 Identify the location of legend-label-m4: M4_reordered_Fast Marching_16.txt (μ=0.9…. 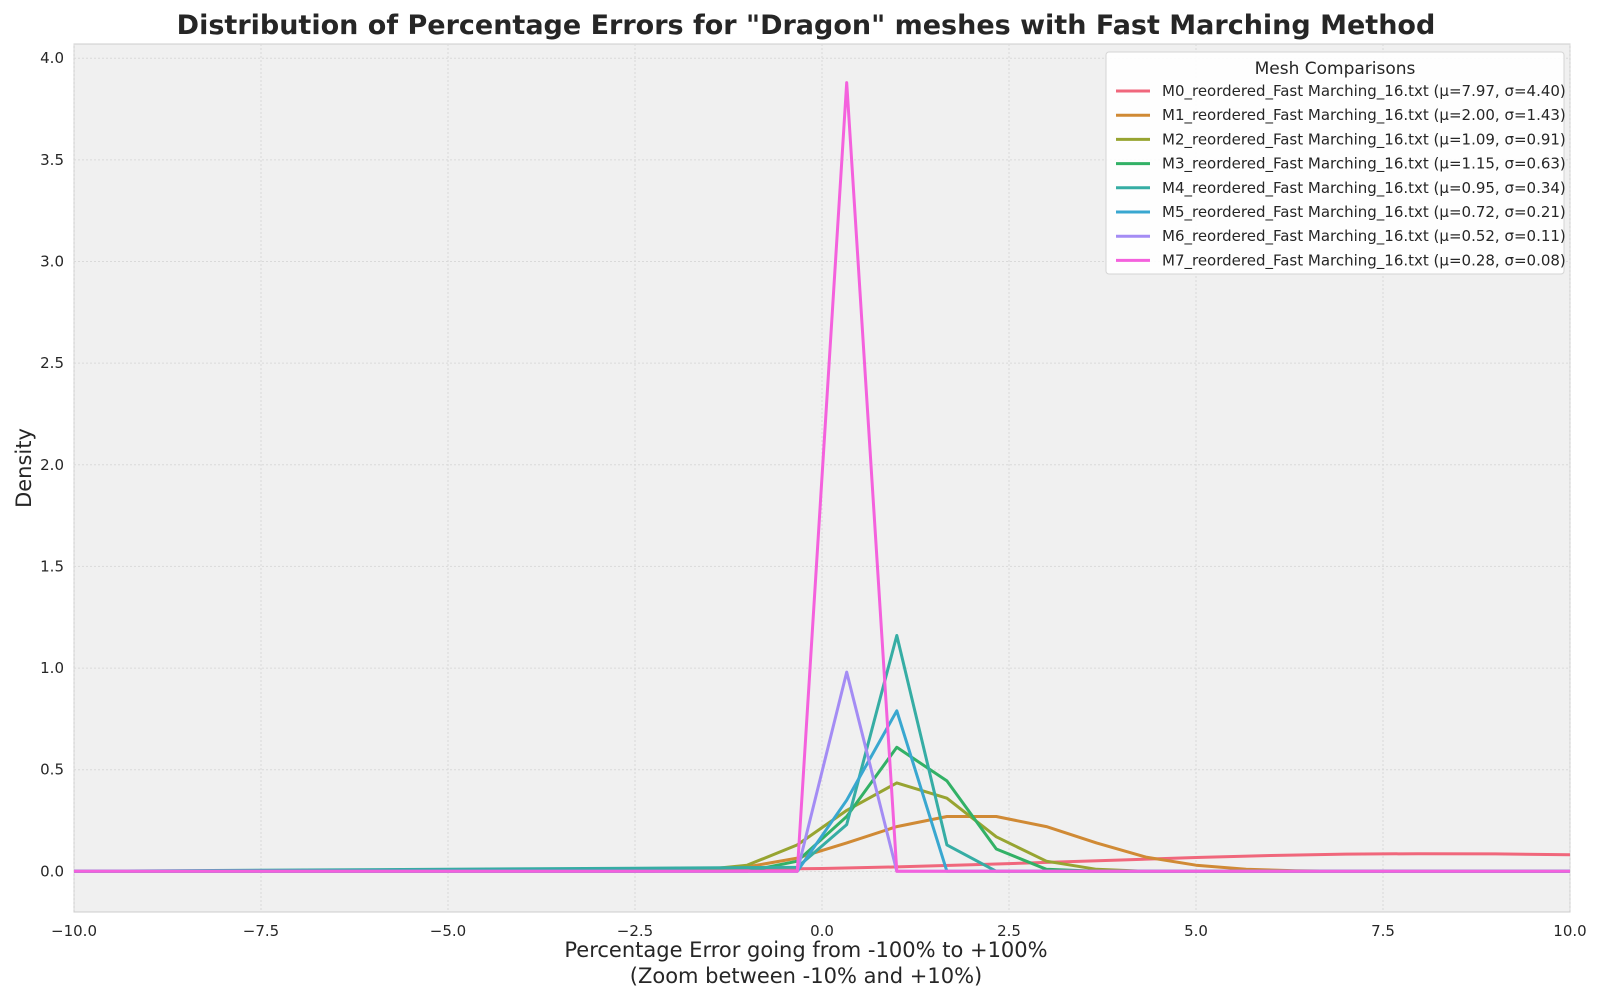
(1364, 188).